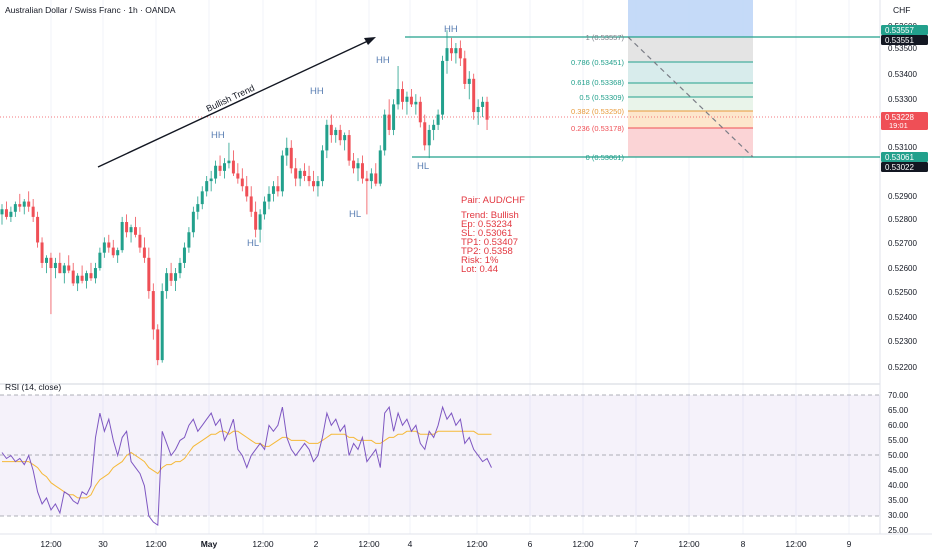  Describe the element at coordinates (898, 485) in the screenshot. I see `rsi-tick: 40.00` at that location.